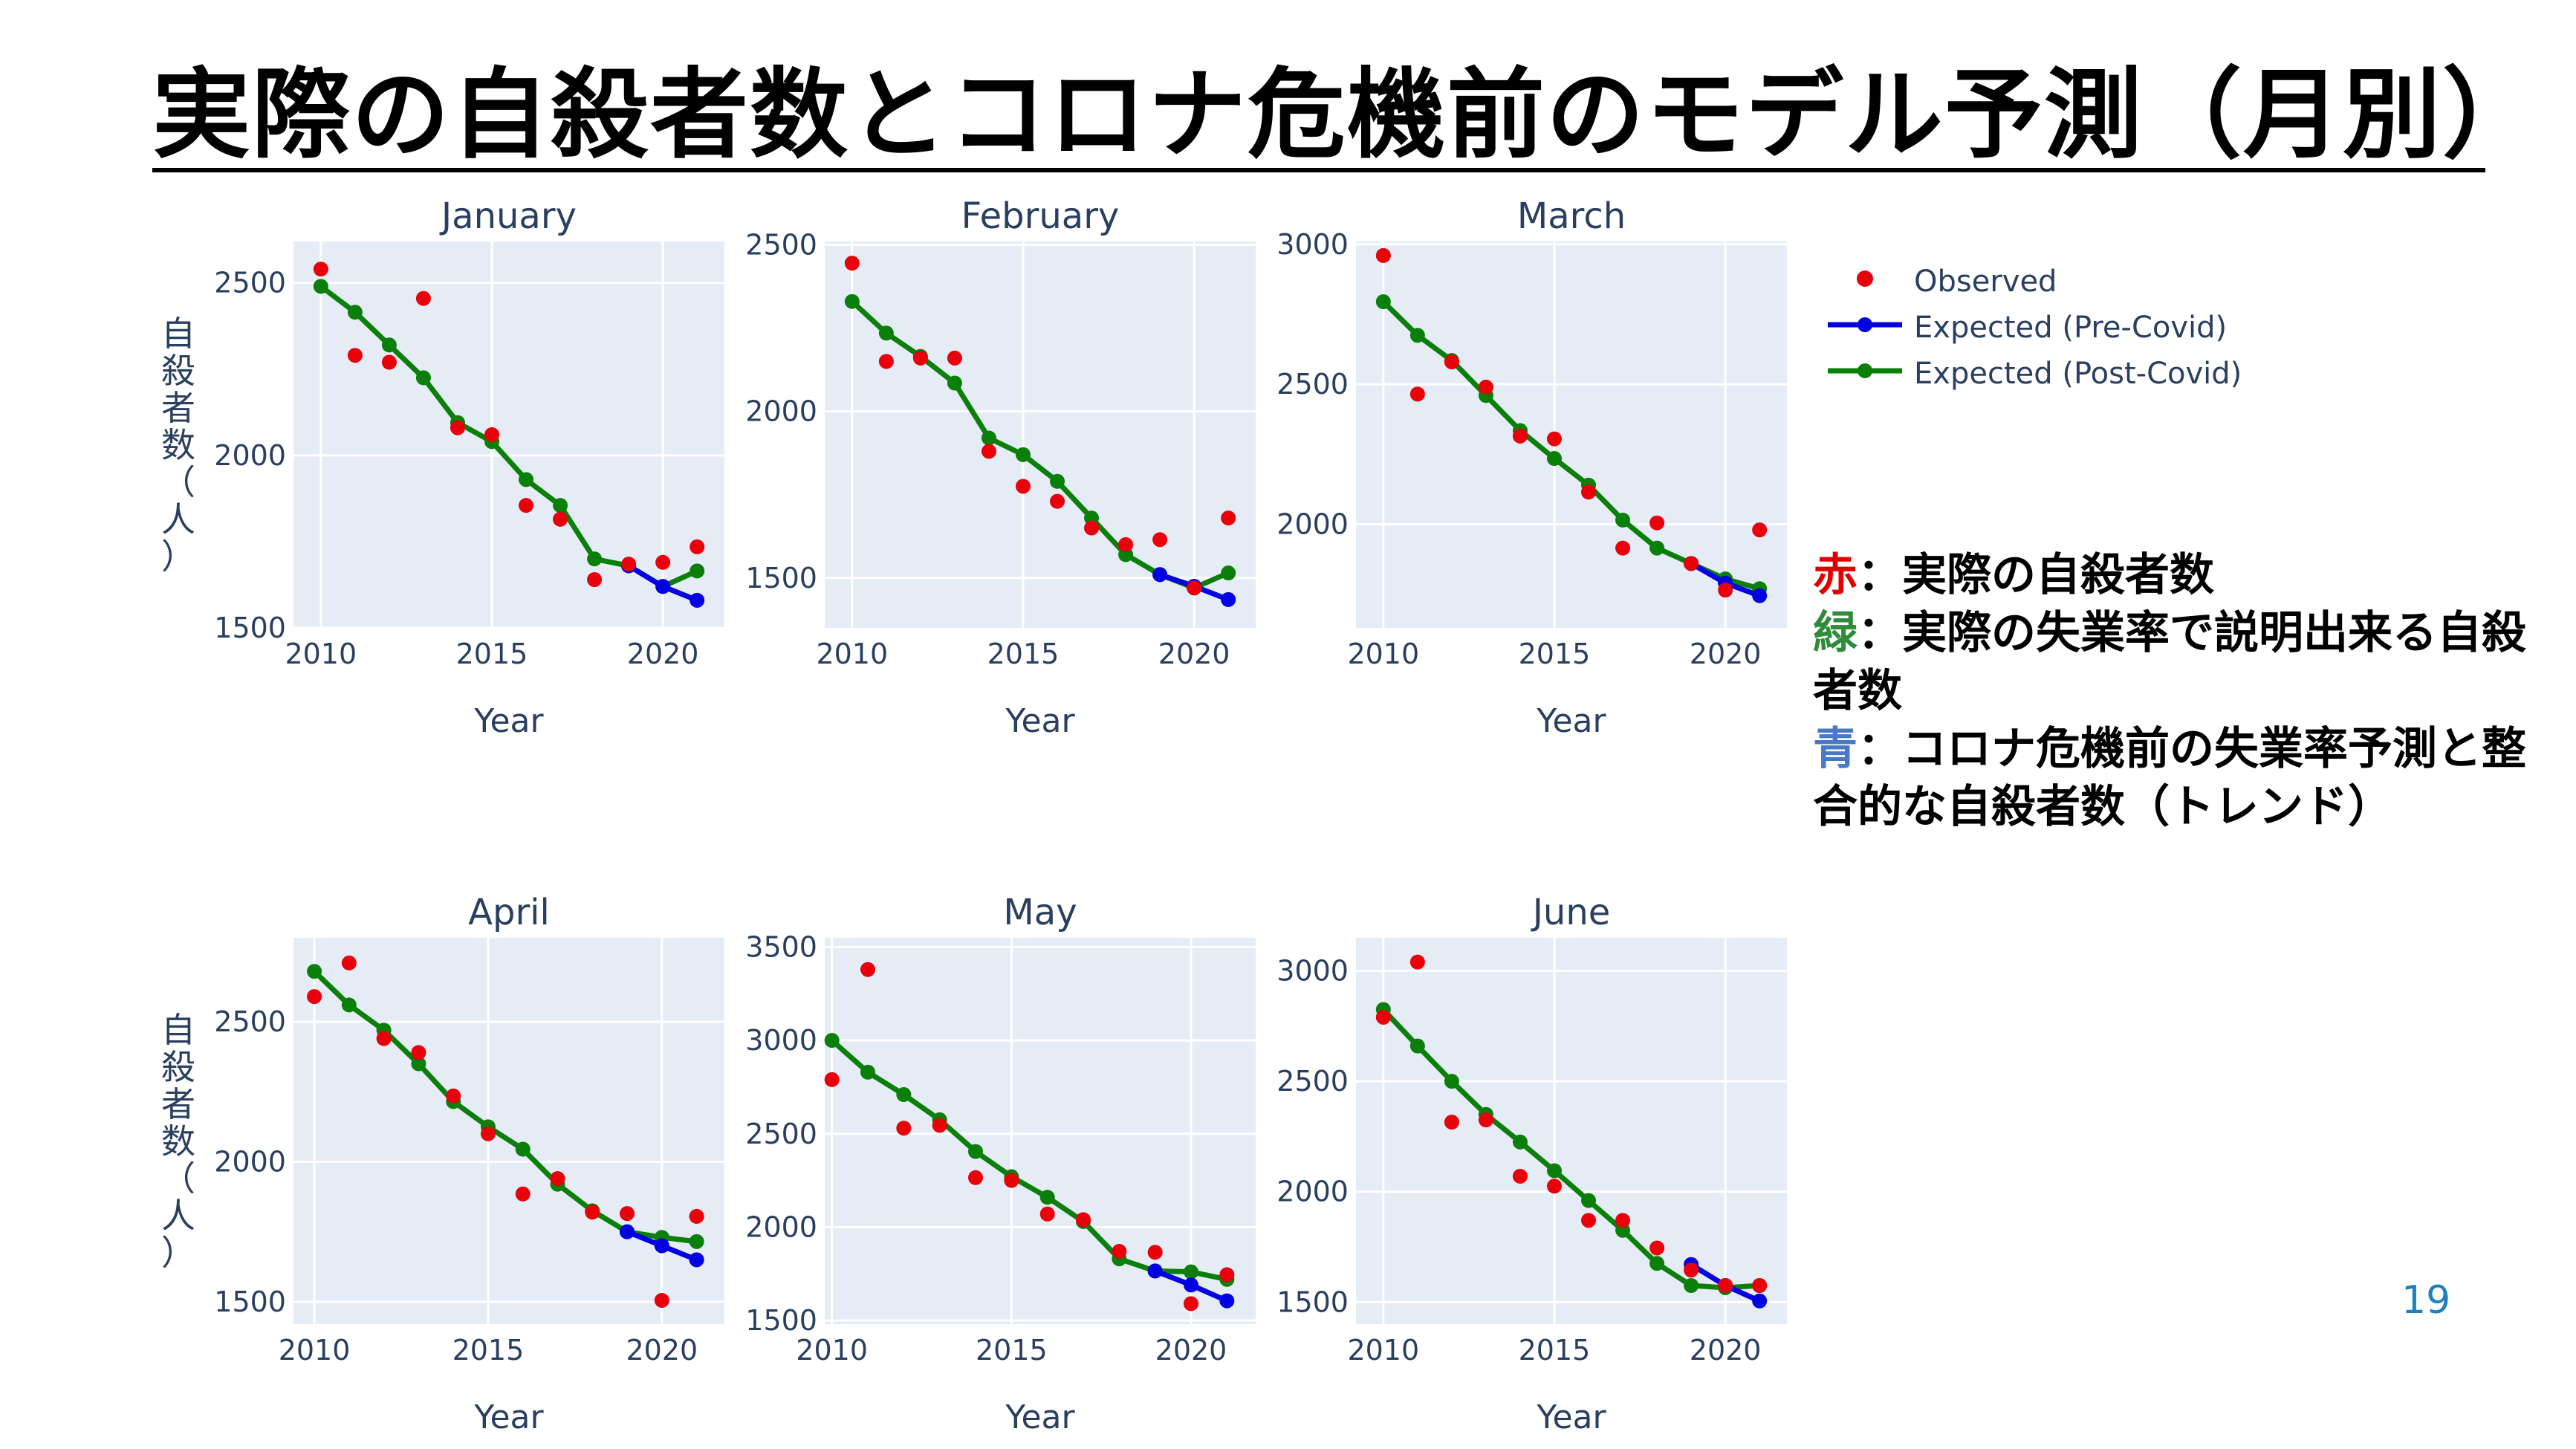  What do you see at coordinates (2069, 328) in the screenshot?
I see `legend-item-pre-covid: Expected (Pre-Covid)` at bounding box center [2069, 328].